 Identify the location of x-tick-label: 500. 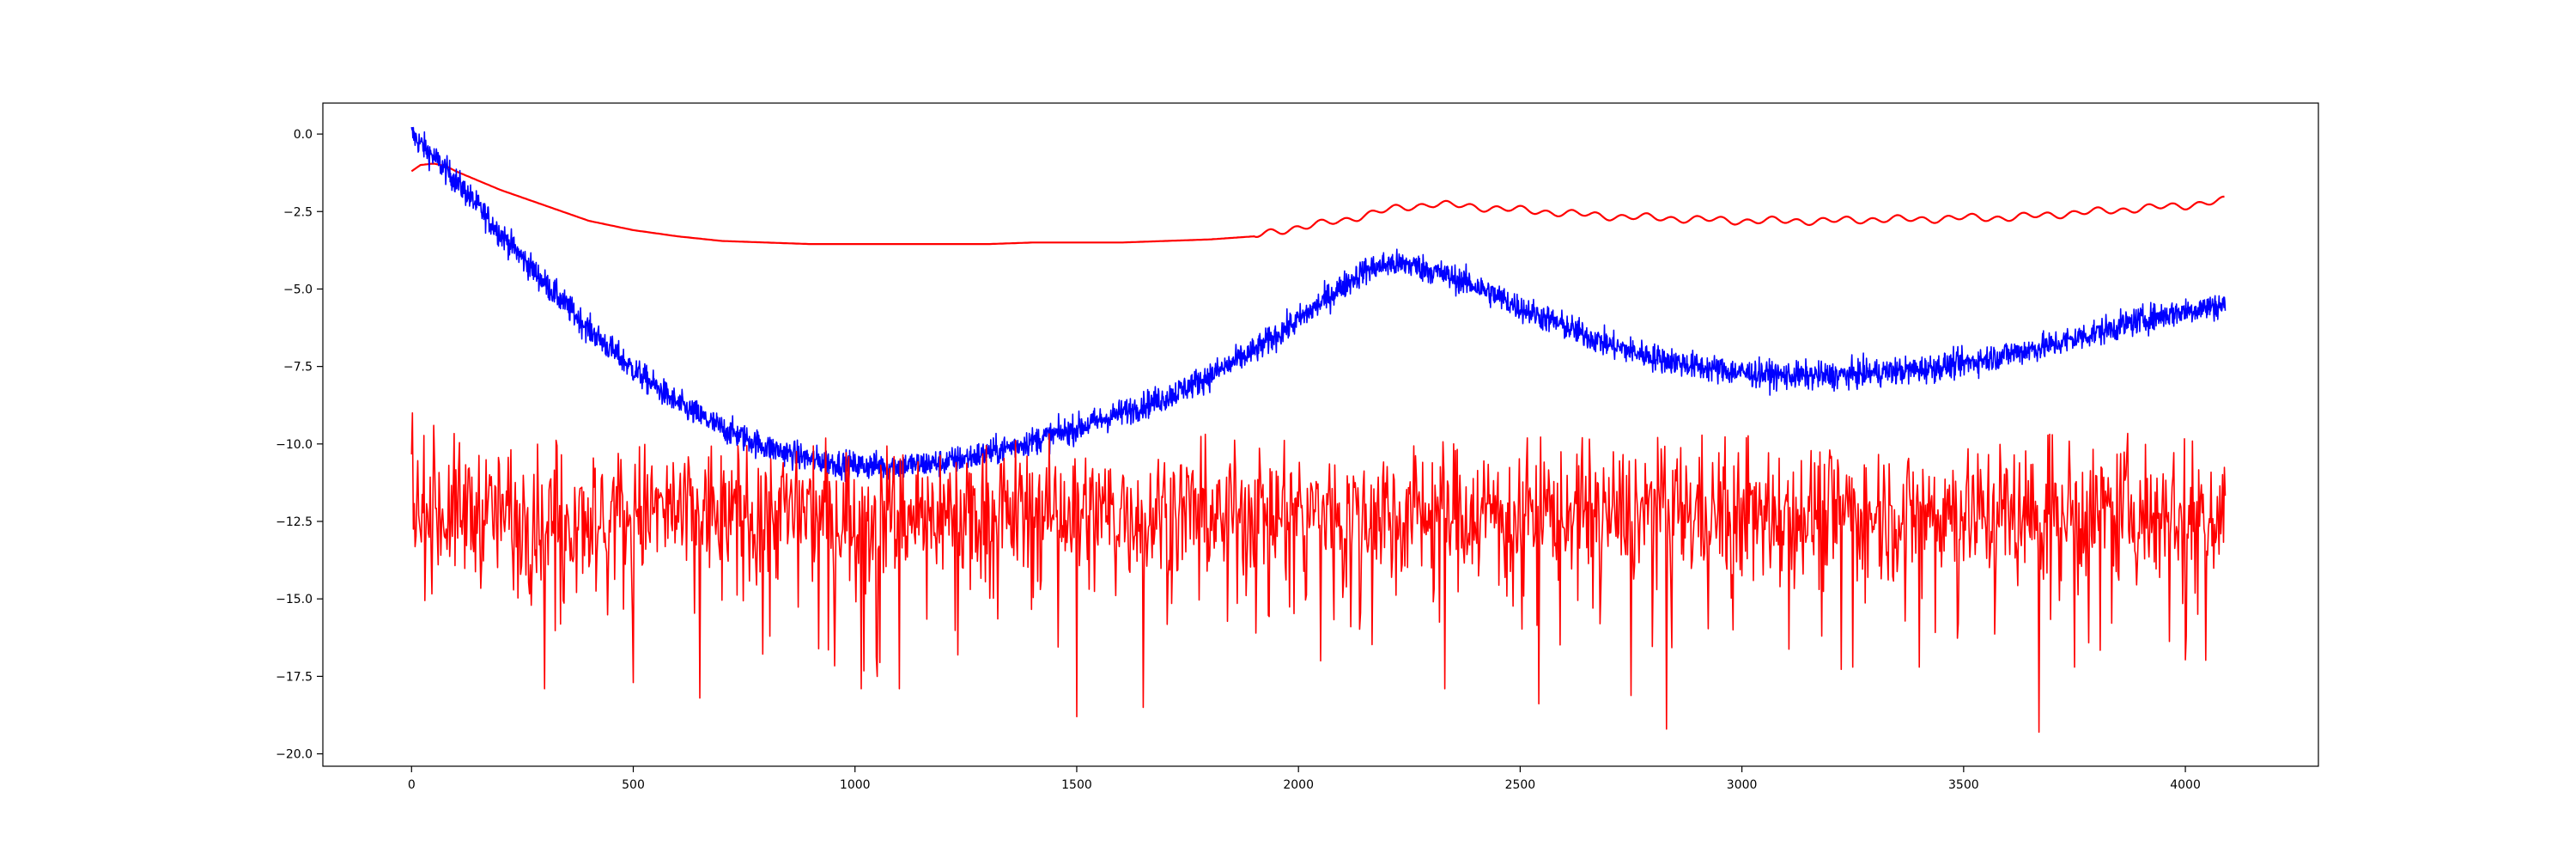
(633, 785).